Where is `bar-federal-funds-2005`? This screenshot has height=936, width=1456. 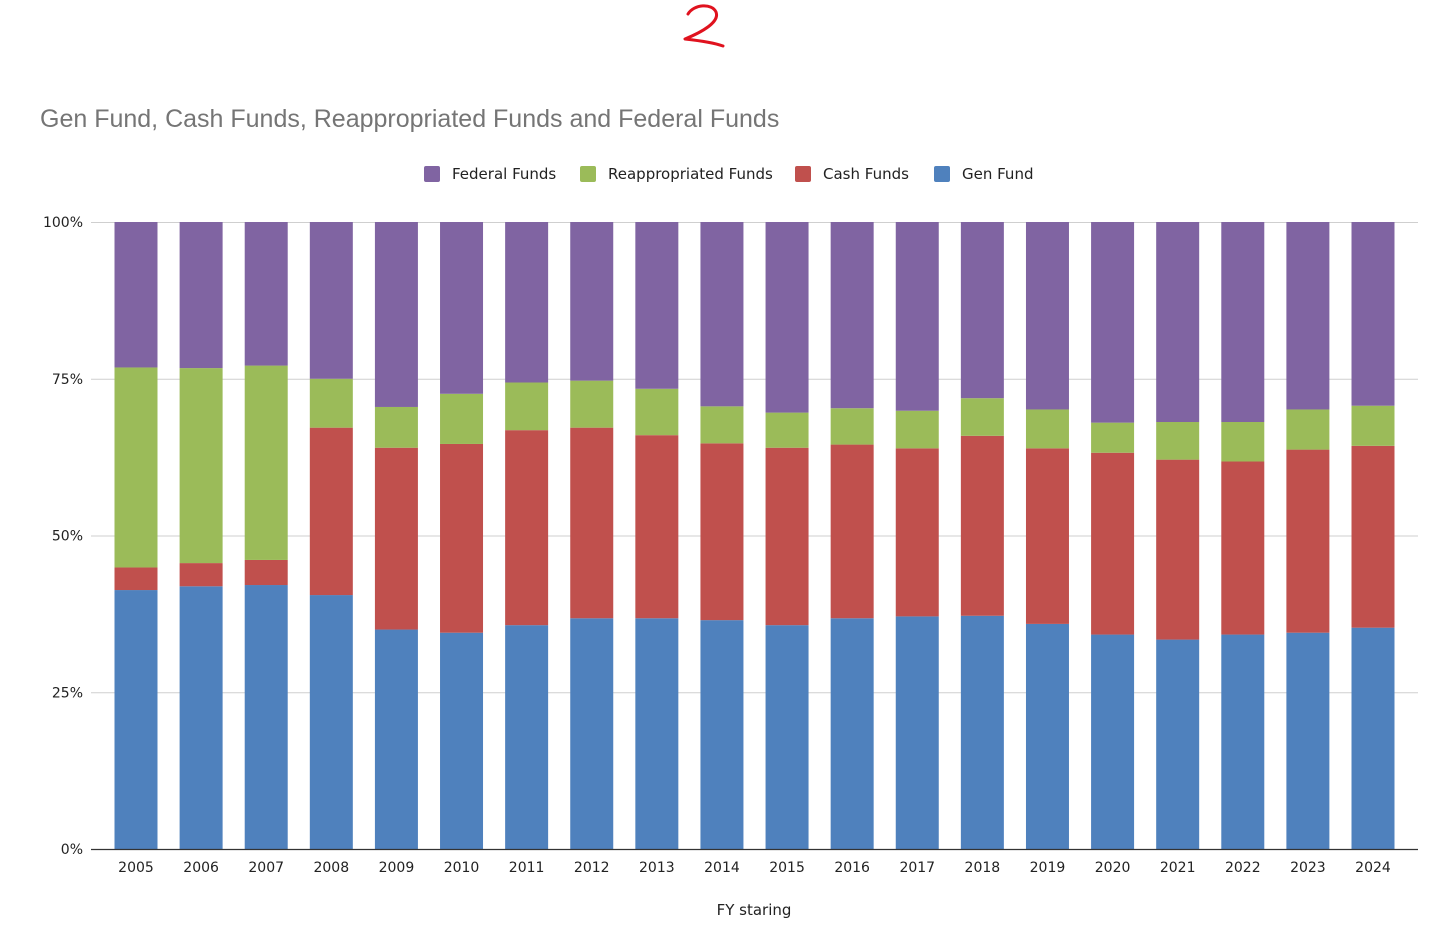 bar-federal-funds-2005 is located at coordinates (136, 295).